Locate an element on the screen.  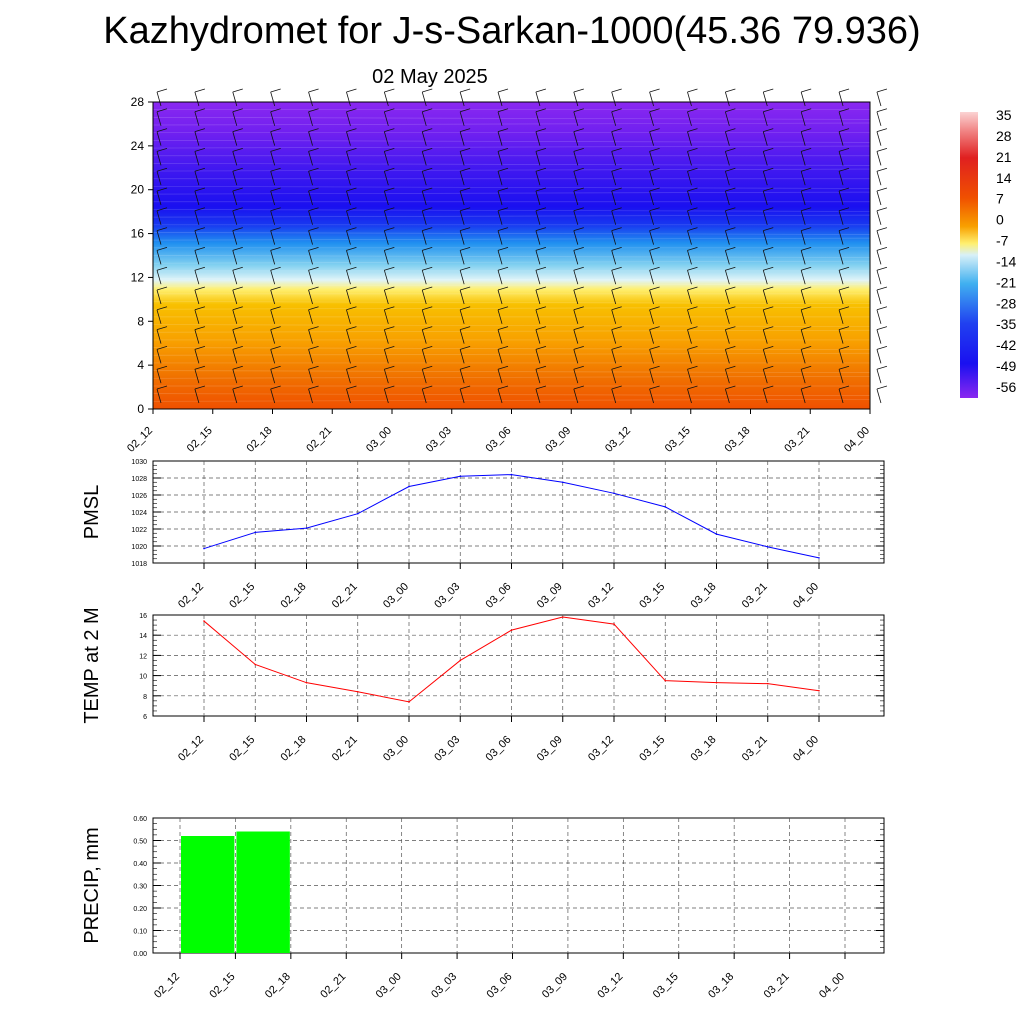
colorbar-label: 0 is located at coordinates (1000, 220).